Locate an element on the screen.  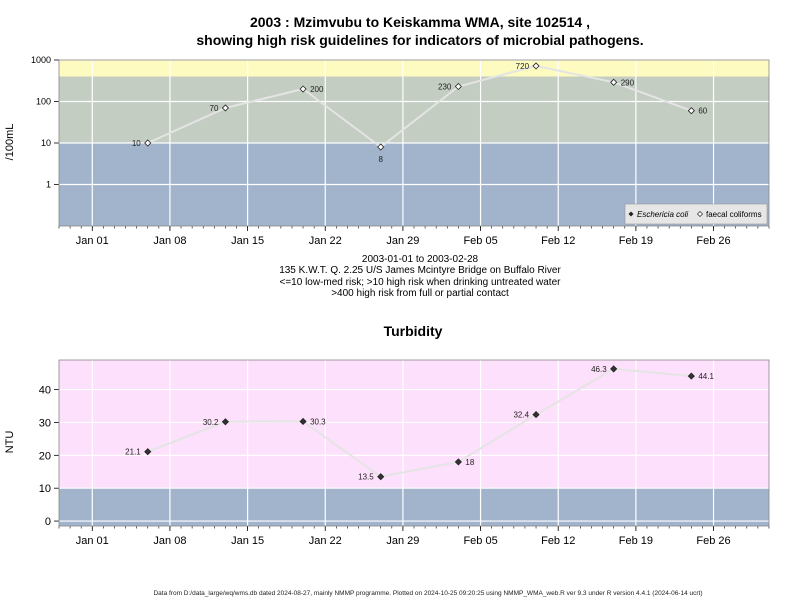
data-label: 44.1 is located at coordinates (706, 376).